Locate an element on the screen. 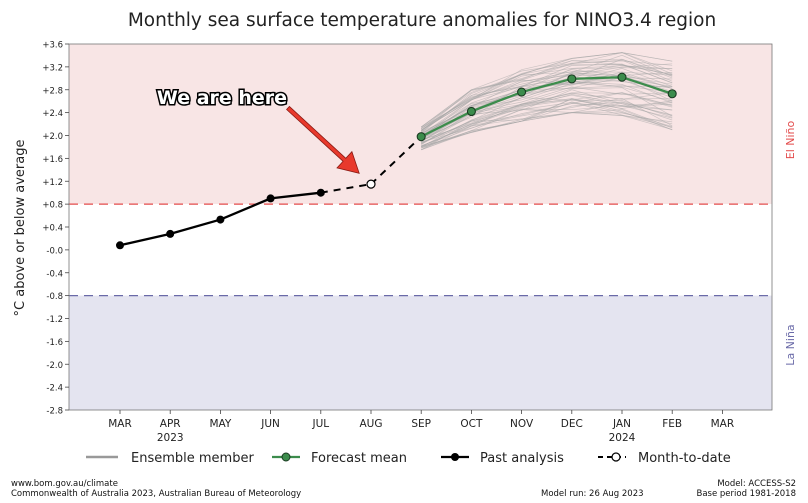  y-tick-label: +3.2 is located at coordinates (52, 68).